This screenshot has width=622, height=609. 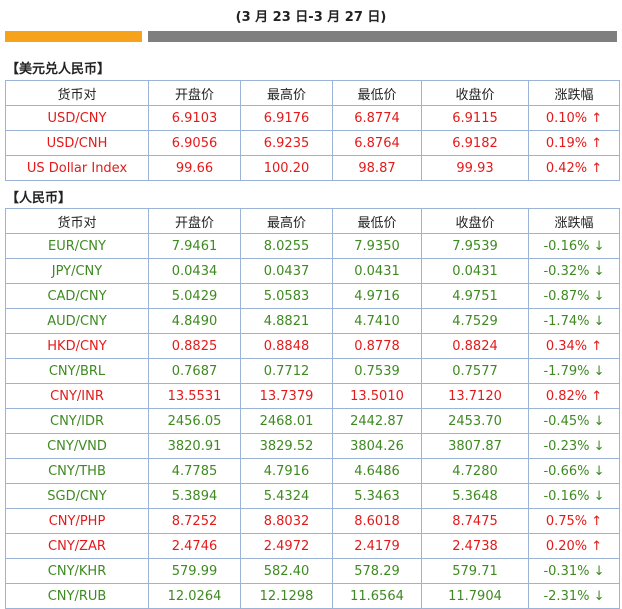 I want to click on table-header-row: 货币对 开盘价 最高价 最低价 收盘价 涨跌幅, so click(x=312, y=221).